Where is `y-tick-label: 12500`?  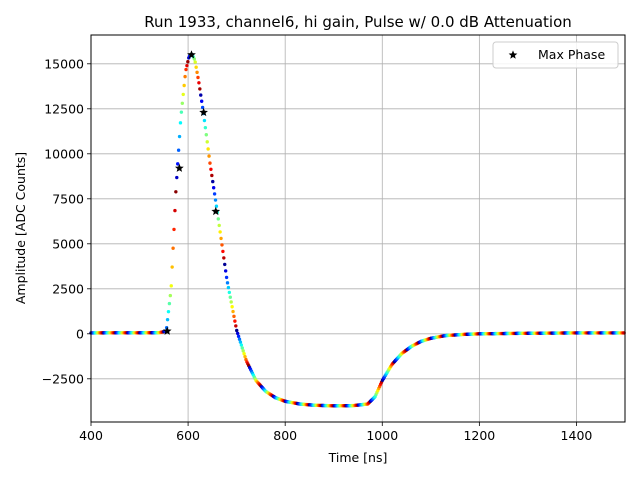 y-tick-label: 12500 is located at coordinates (64, 108).